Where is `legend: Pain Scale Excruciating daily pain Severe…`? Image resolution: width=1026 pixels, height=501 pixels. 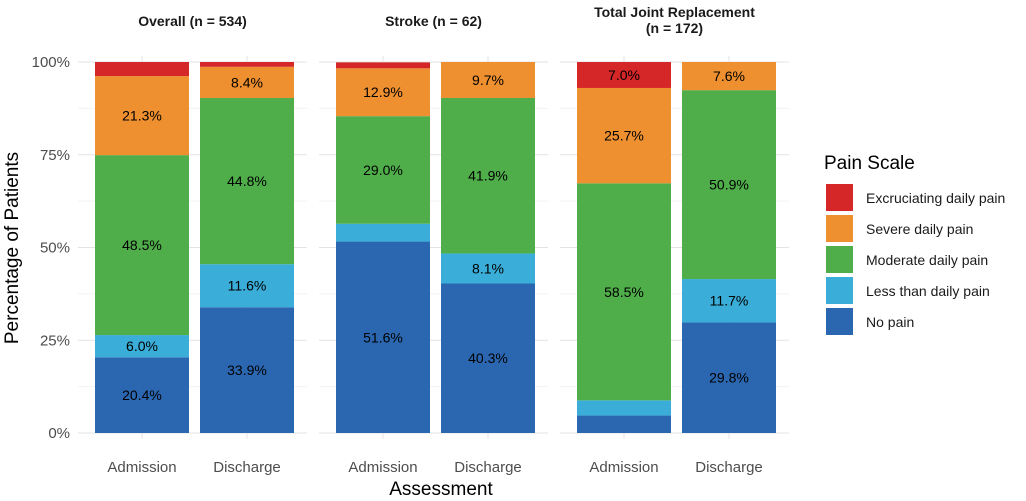
legend: Pain Scale Excruciating daily pain Severe… is located at coordinates (914, 244).